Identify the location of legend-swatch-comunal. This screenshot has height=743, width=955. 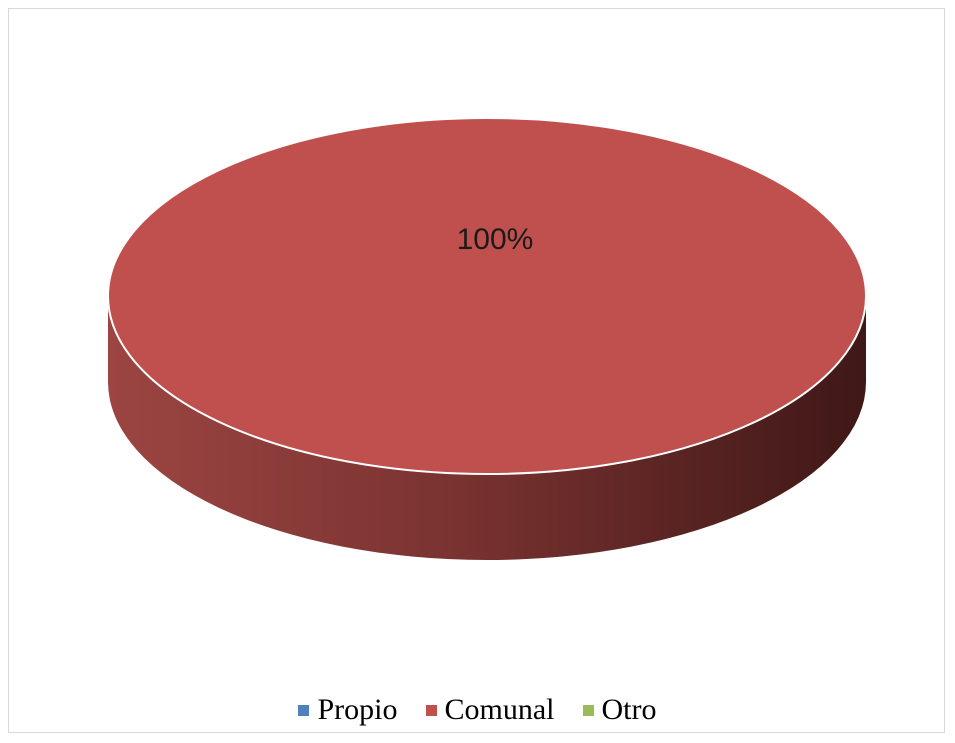
(431, 710).